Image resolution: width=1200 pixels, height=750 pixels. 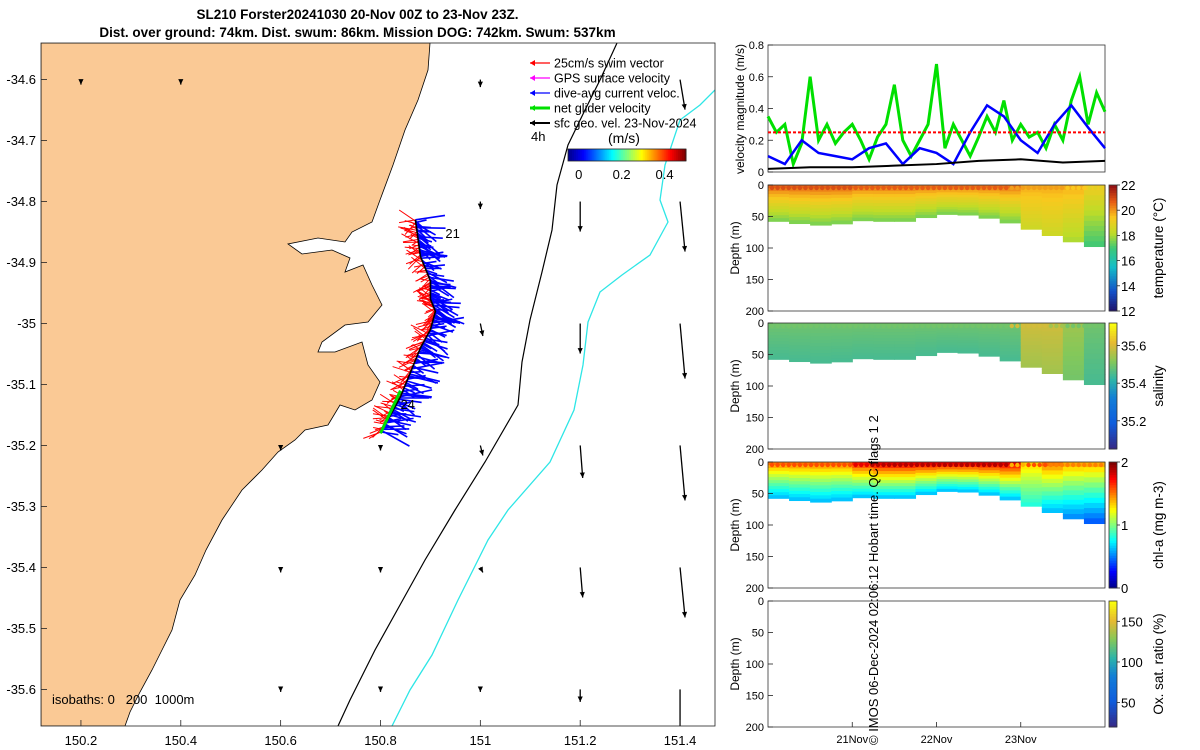 What do you see at coordinates (578, 174) in the screenshot?
I see `colorbar-tick-label: 0` at bounding box center [578, 174].